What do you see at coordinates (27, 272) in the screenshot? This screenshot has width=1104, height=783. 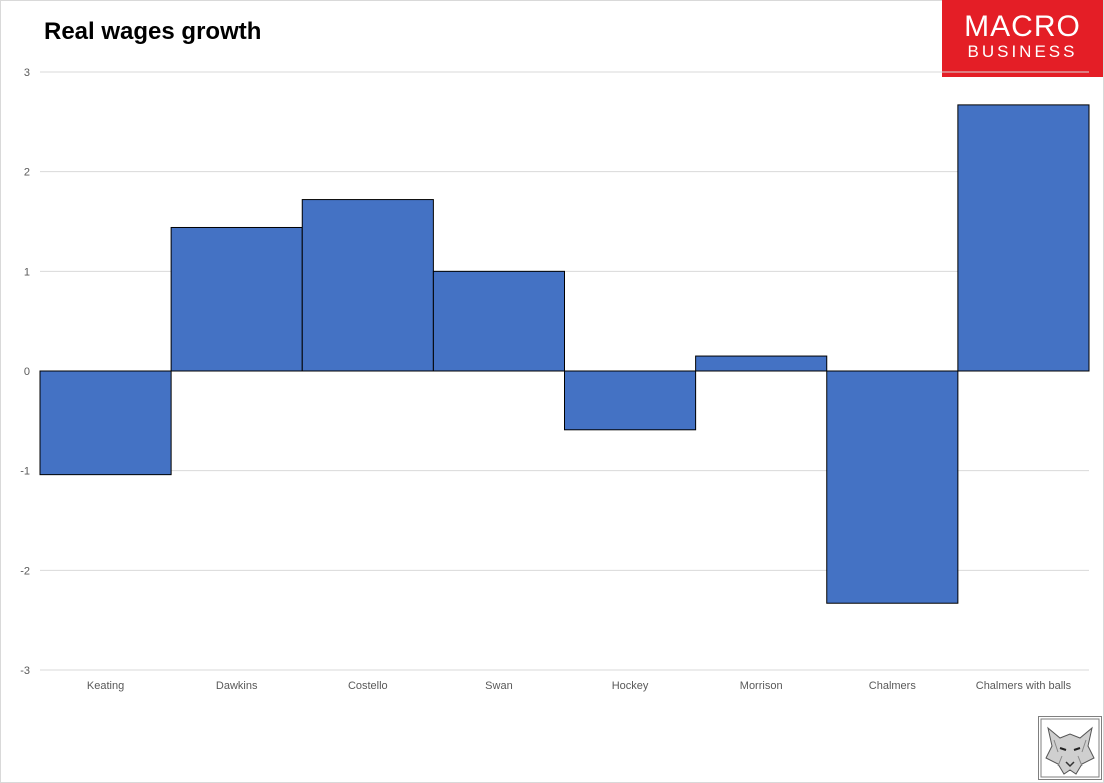 I see `y-tick-label: 1` at bounding box center [27, 272].